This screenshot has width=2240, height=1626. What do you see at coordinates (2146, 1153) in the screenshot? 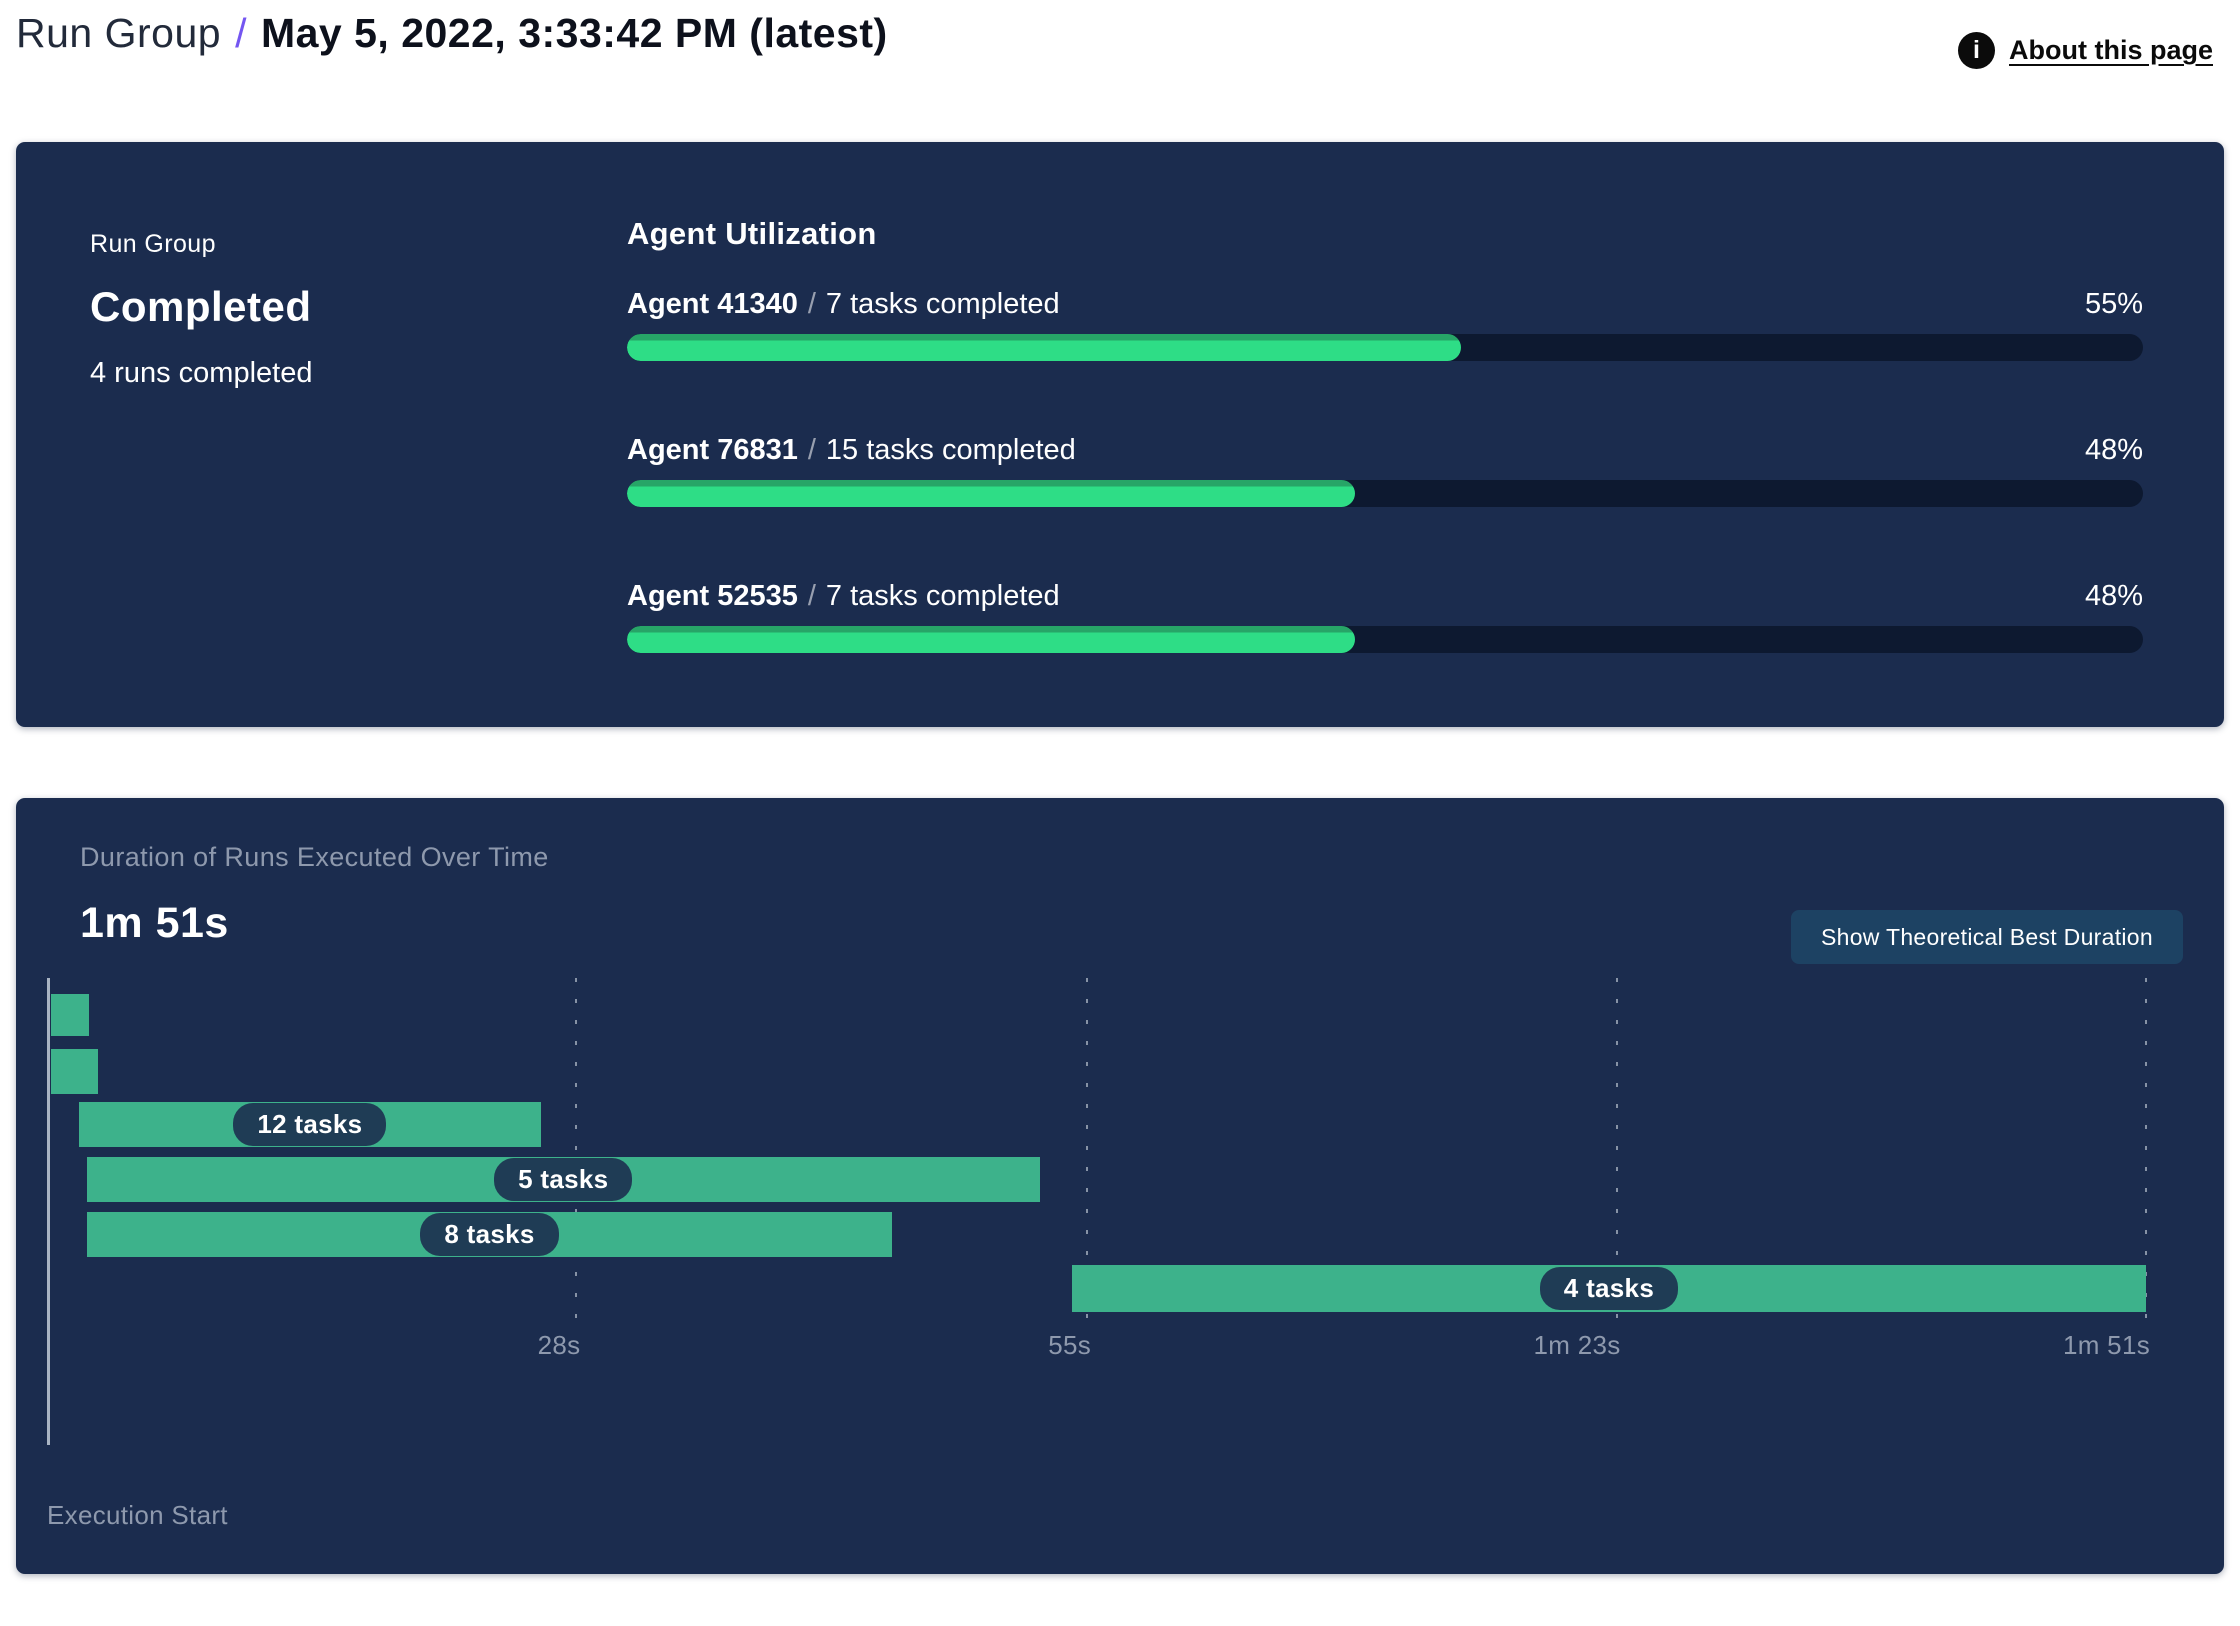
I see `gridline-1m51s` at bounding box center [2146, 1153].